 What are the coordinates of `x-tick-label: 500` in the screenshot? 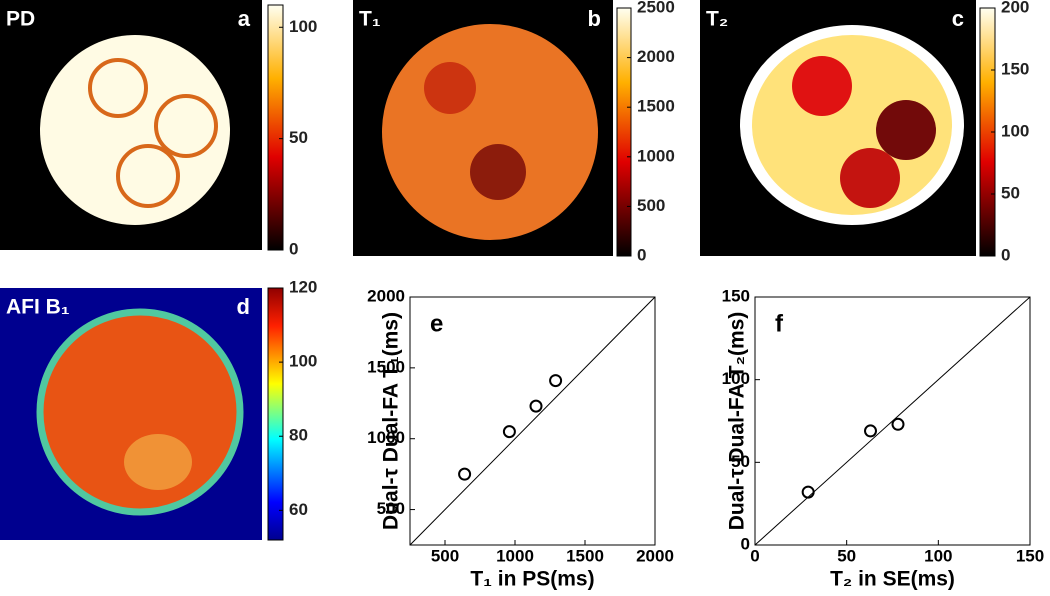 It's located at (445, 555).